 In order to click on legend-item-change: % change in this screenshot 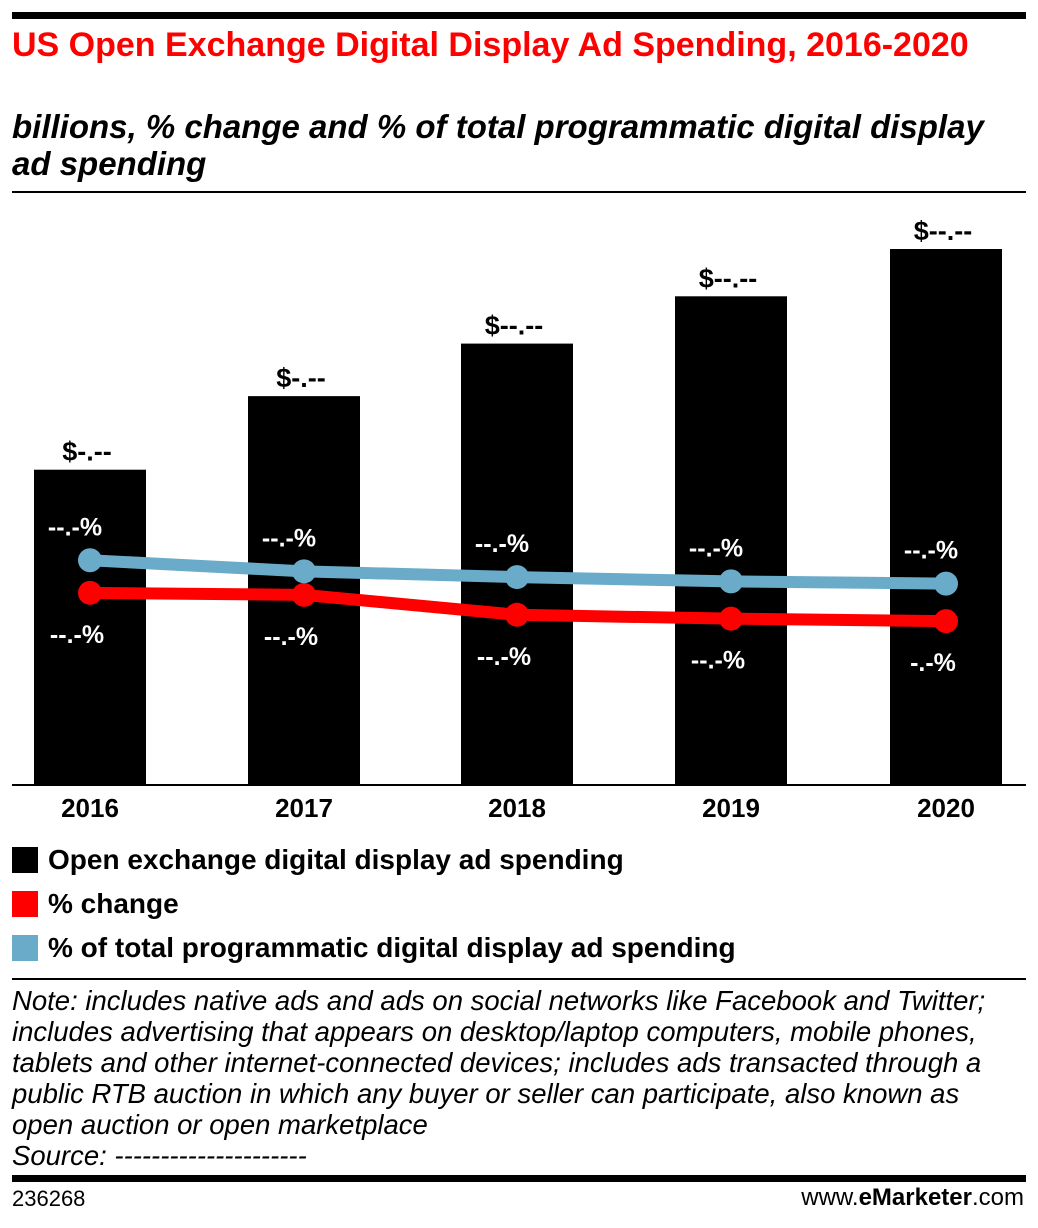, I will do `click(374, 904)`.